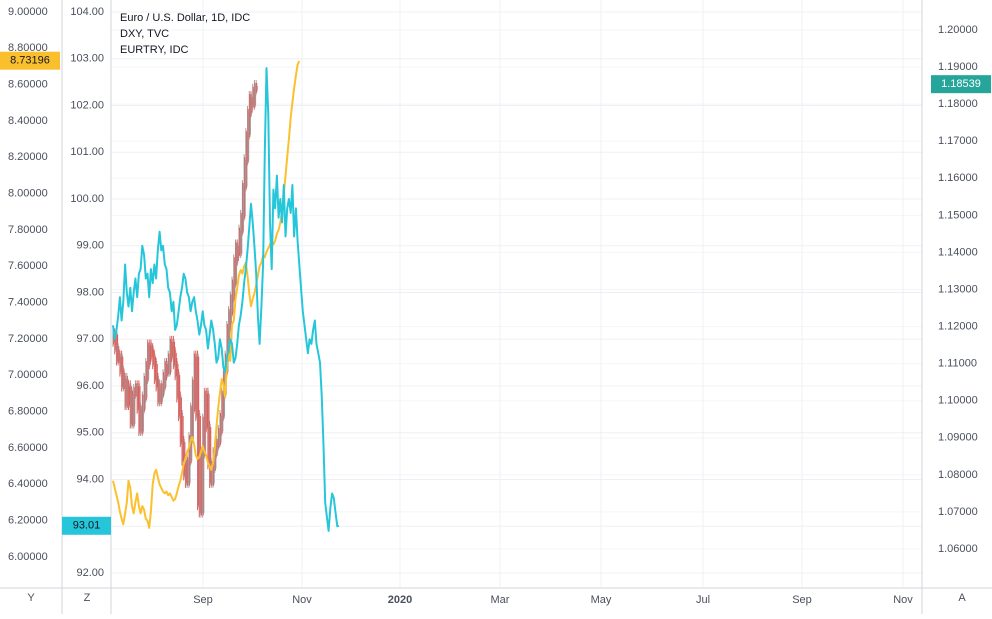 The width and height of the screenshot is (992, 619). I want to click on eurusd-tick-label: 1.08000, so click(958, 475).